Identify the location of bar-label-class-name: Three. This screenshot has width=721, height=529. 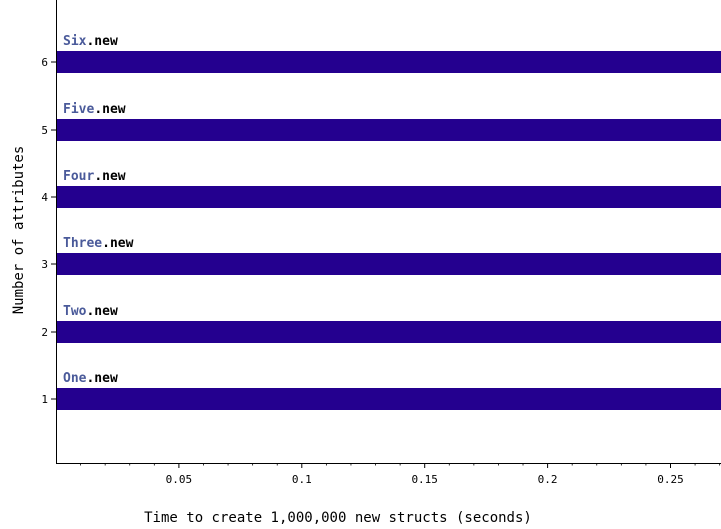
(82, 243).